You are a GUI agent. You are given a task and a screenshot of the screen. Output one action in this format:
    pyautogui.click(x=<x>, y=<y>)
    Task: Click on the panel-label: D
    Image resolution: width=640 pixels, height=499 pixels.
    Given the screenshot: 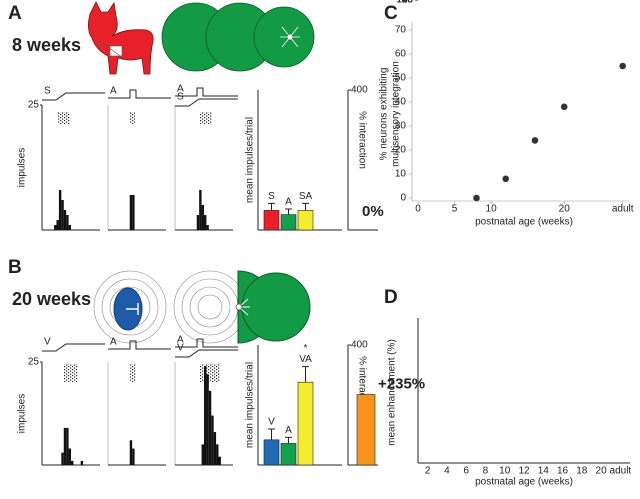 What is the action you would take?
    pyautogui.click(x=391, y=297)
    